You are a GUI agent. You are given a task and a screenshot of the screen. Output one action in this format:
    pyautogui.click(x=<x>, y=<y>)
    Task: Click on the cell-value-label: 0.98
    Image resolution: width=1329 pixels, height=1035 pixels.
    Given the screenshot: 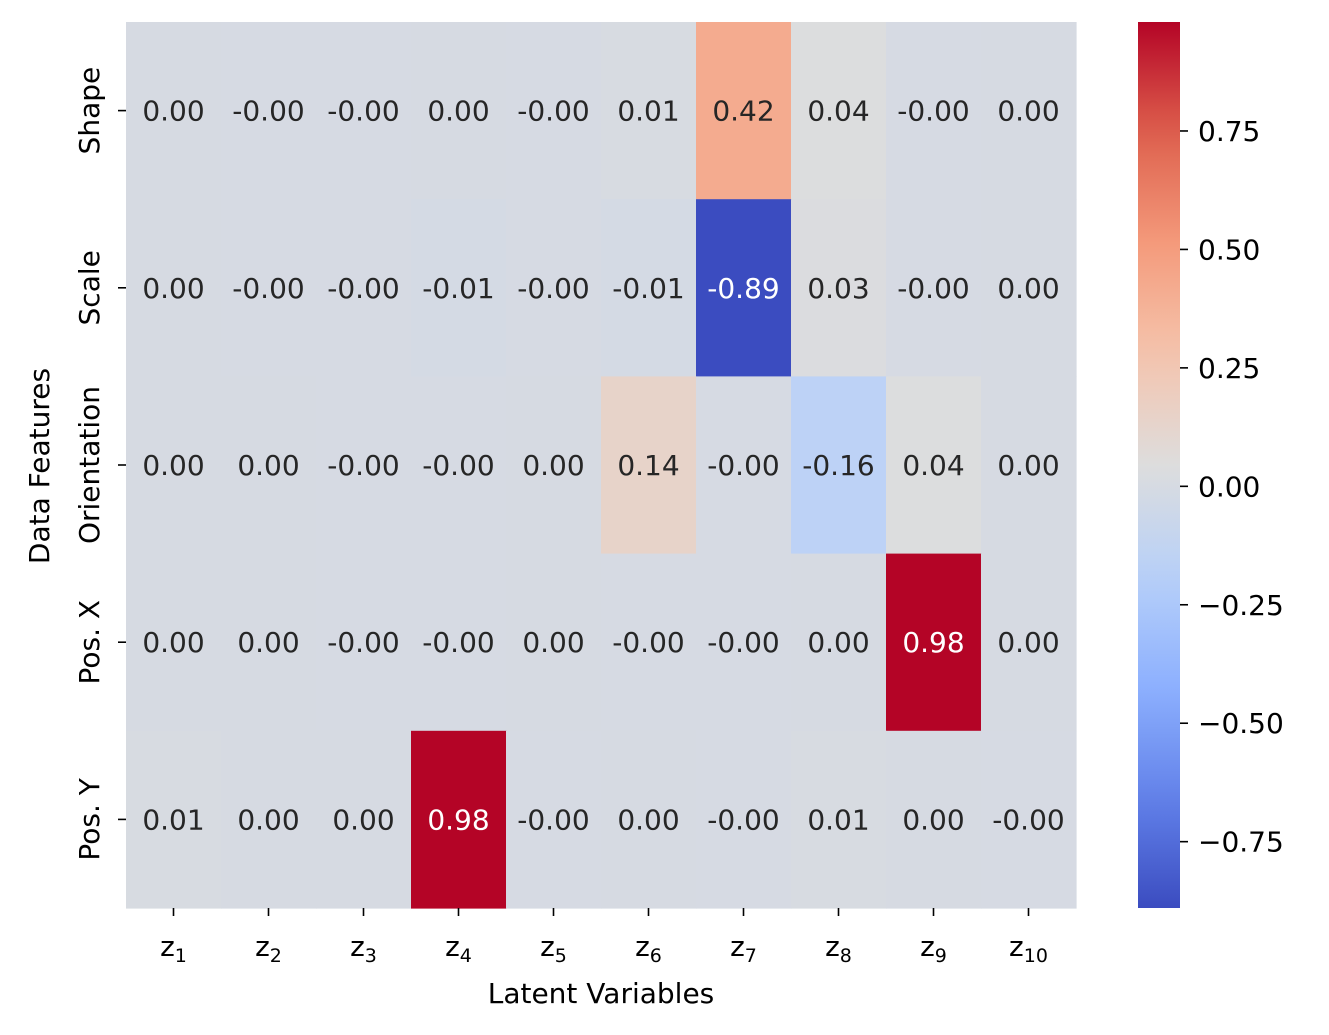 What is the action you would take?
    pyautogui.click(x=458, y=819)
    